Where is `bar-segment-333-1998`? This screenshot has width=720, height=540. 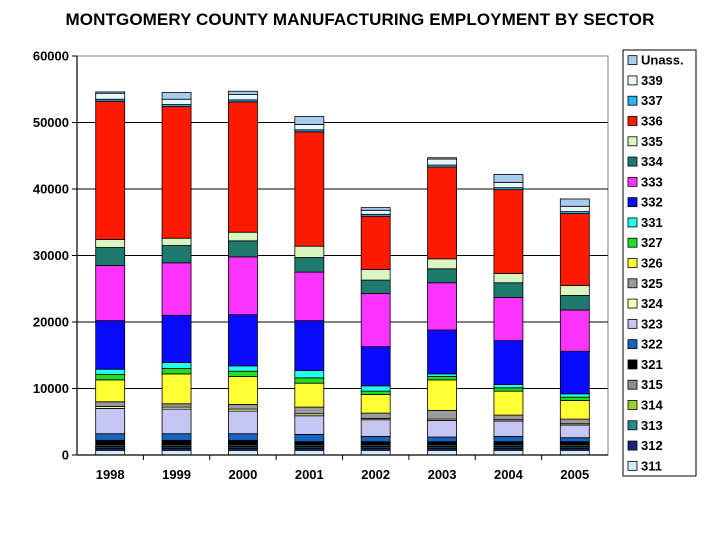 bar-segment-333-1998 is located at coordinates (110, 293).